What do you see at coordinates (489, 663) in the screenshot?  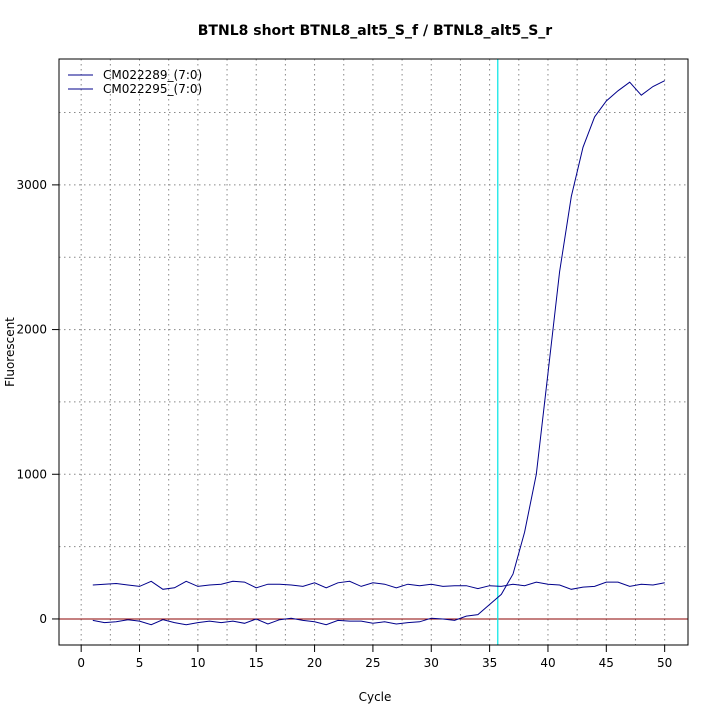 I see `x-tick-label: 35` at bounding box center [489, 663].